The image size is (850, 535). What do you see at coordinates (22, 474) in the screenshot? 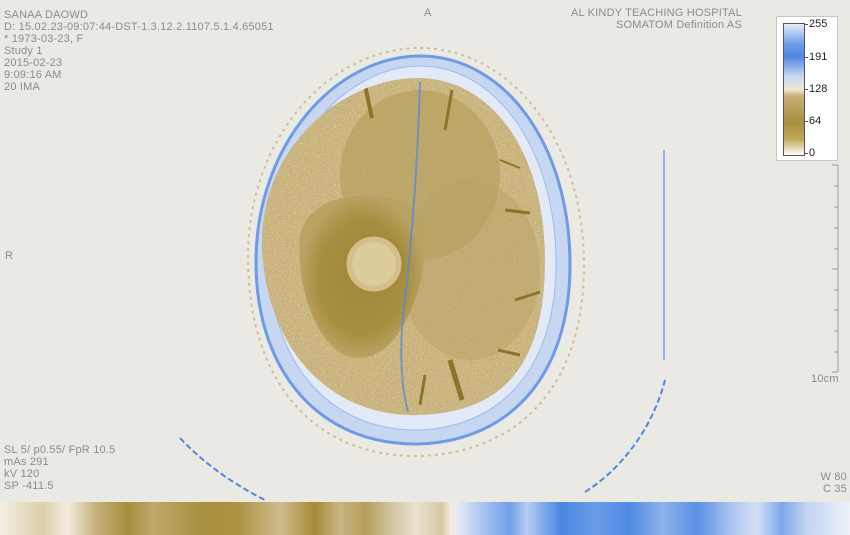
I see `kv-info: kV 120` at bounding box center [22, 474].